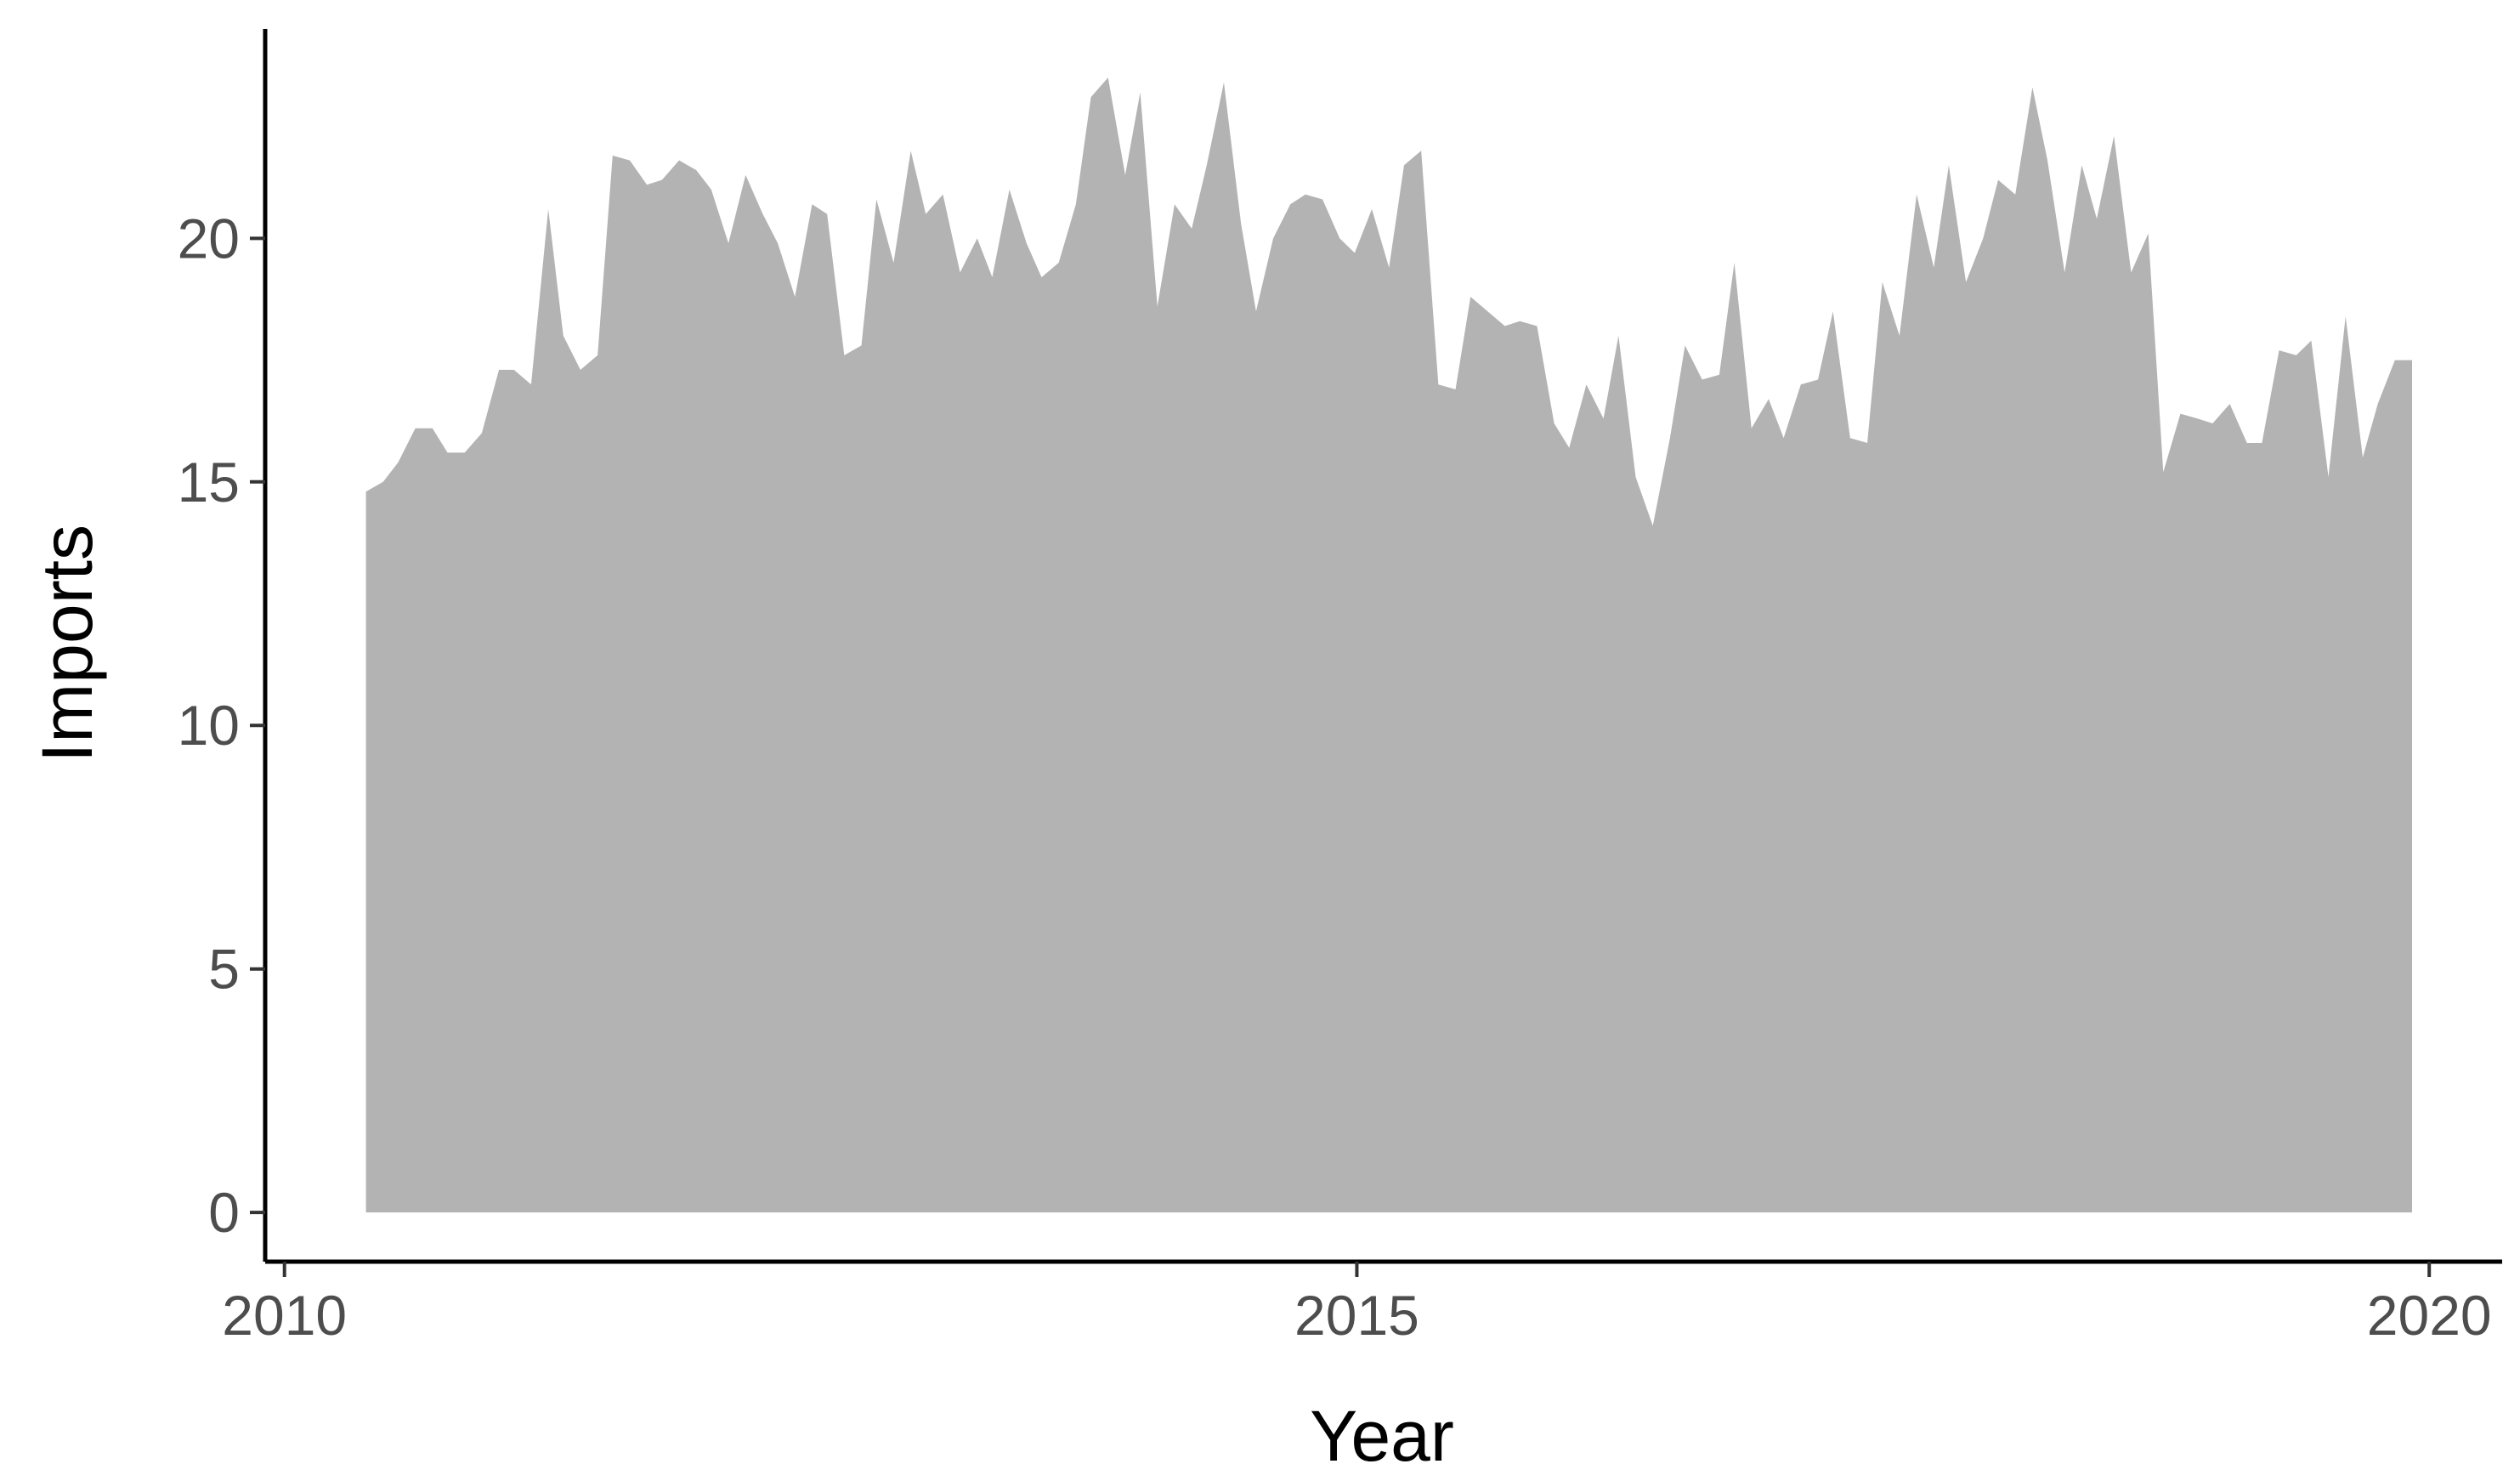  What do you see at coordinates (224, 1212) in the screenshot?
I see `y-tick-label: 0` at bounding box center [224, 1212].